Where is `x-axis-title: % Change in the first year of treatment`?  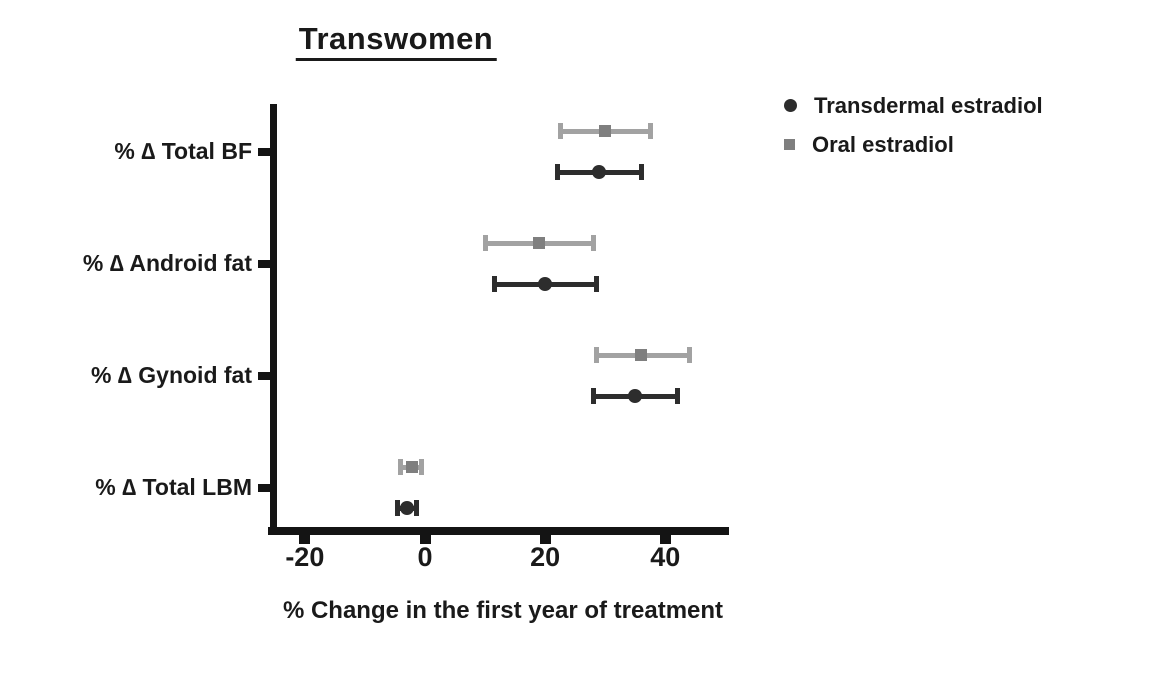
x-axis-title: % Change in the first year of treatment is located at coordinates (503, 610).